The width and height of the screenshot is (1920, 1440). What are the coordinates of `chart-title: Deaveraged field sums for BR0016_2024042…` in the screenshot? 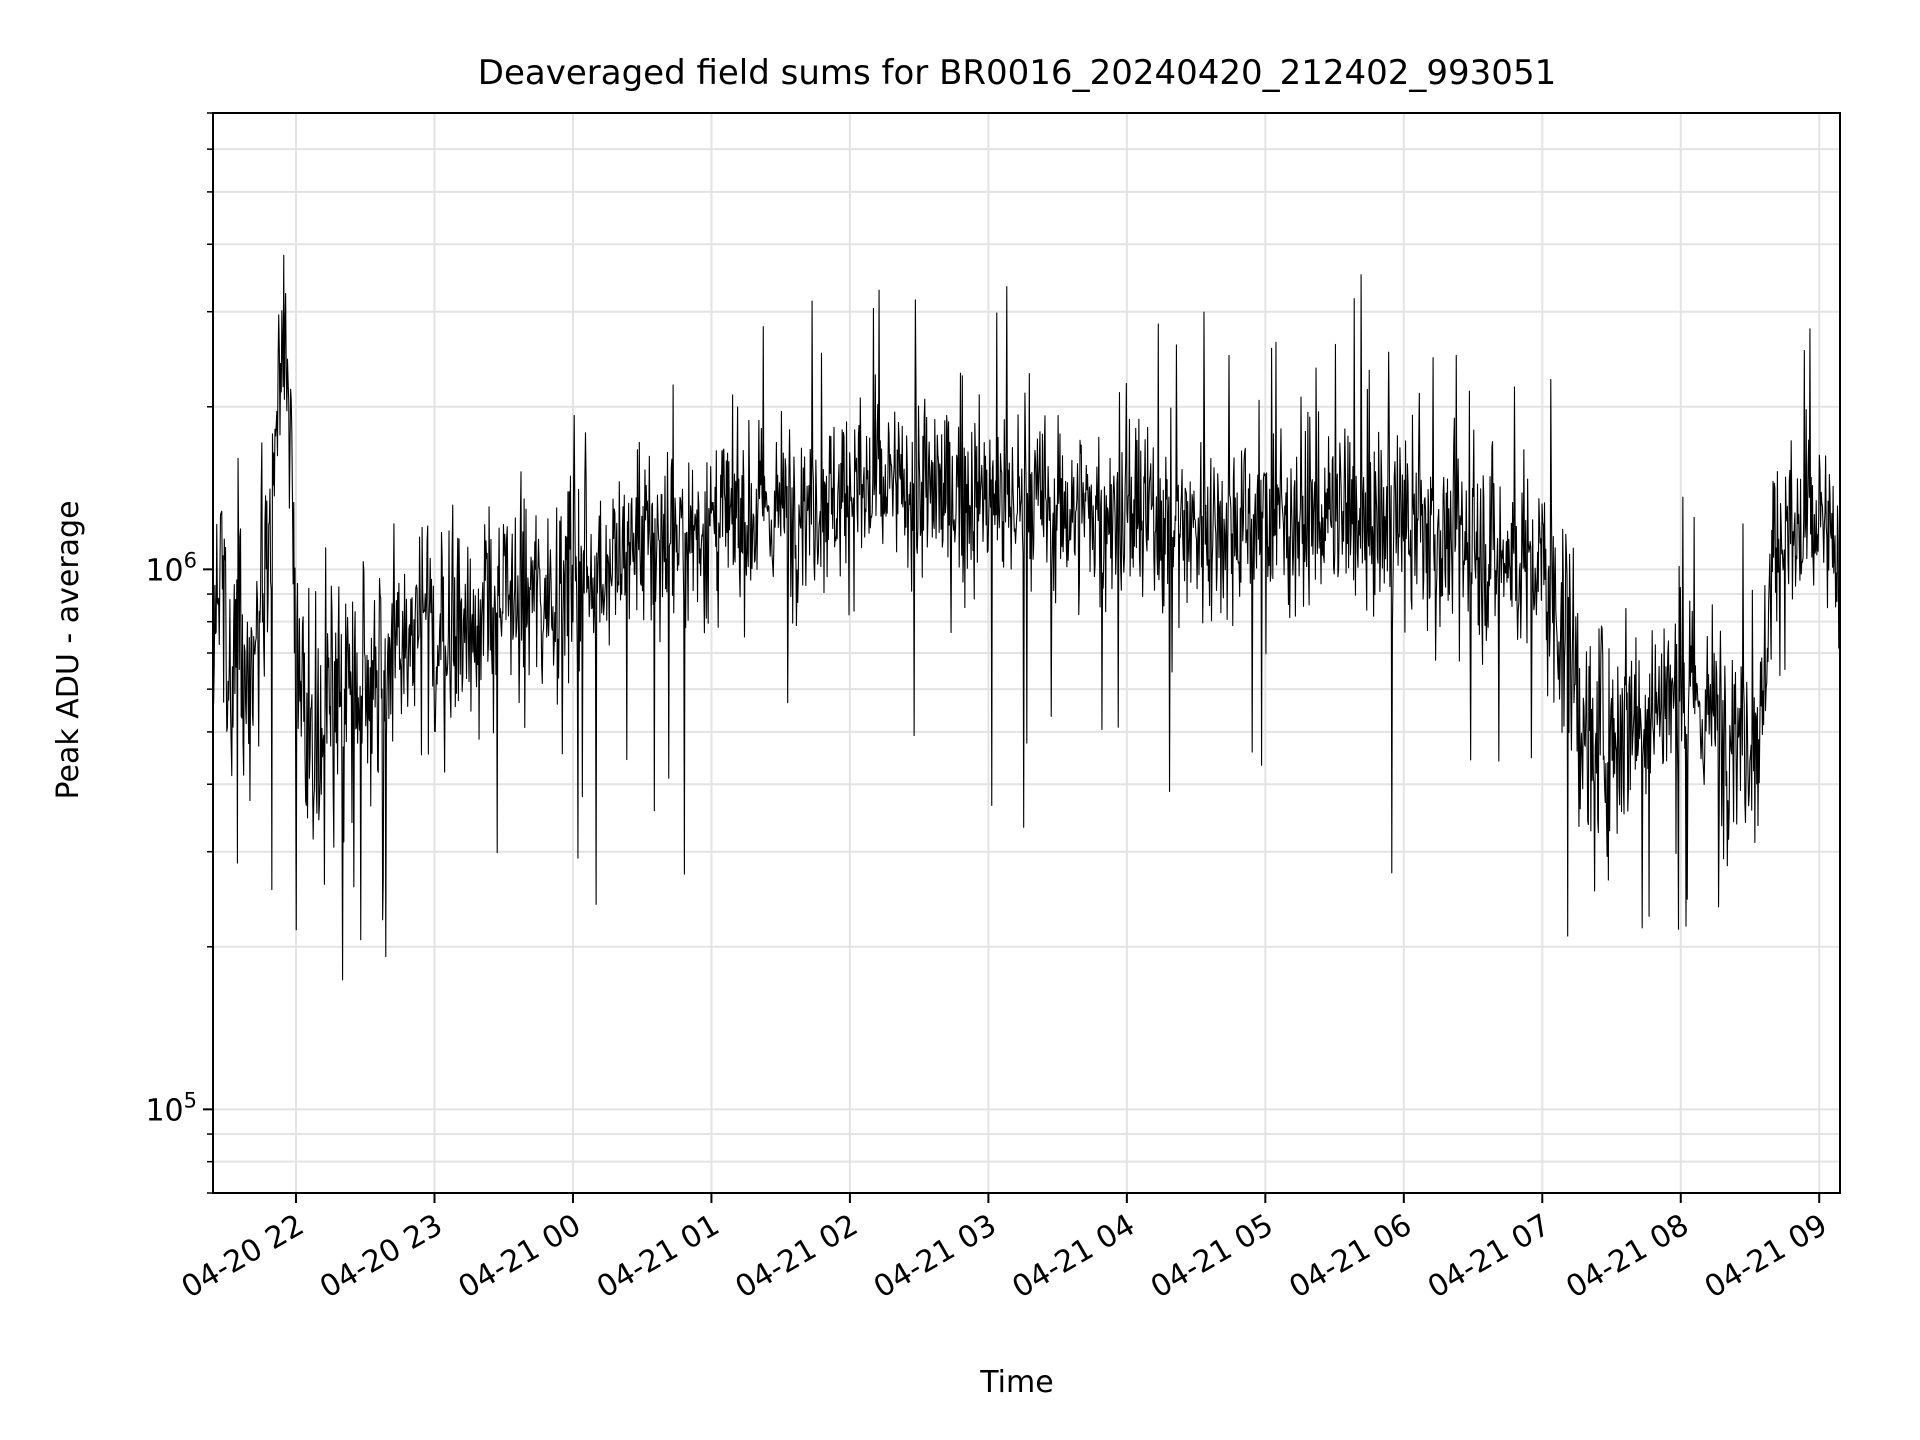 It's located at (1017, 73).